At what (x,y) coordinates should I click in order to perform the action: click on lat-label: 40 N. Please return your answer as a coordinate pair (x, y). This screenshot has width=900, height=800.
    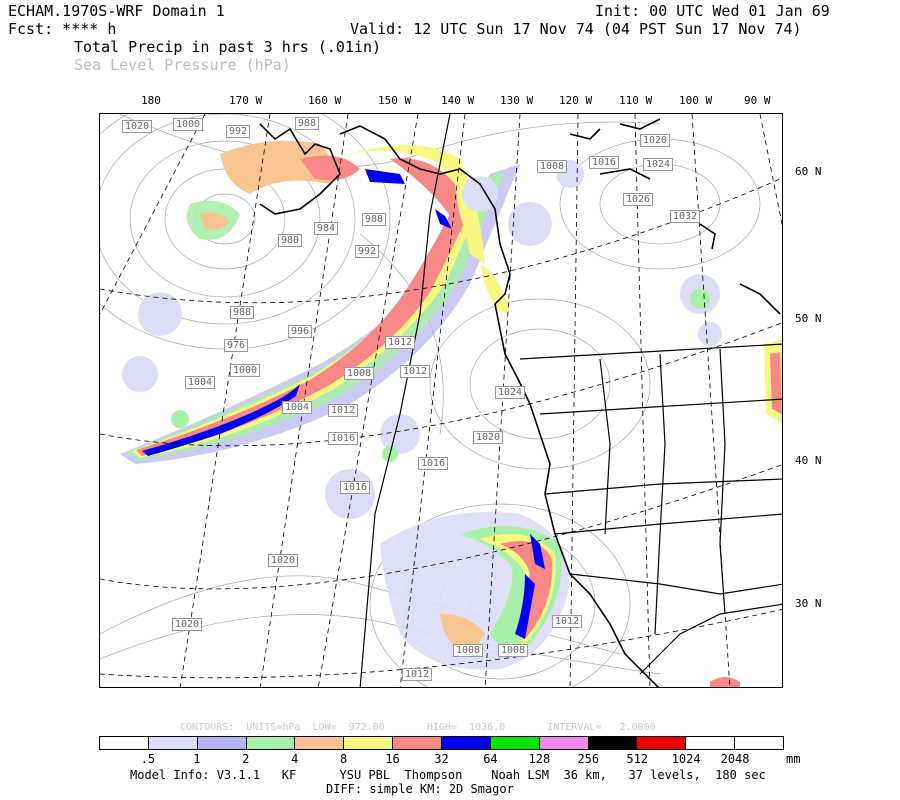
    Looking at the image, I should click on (808, 460).